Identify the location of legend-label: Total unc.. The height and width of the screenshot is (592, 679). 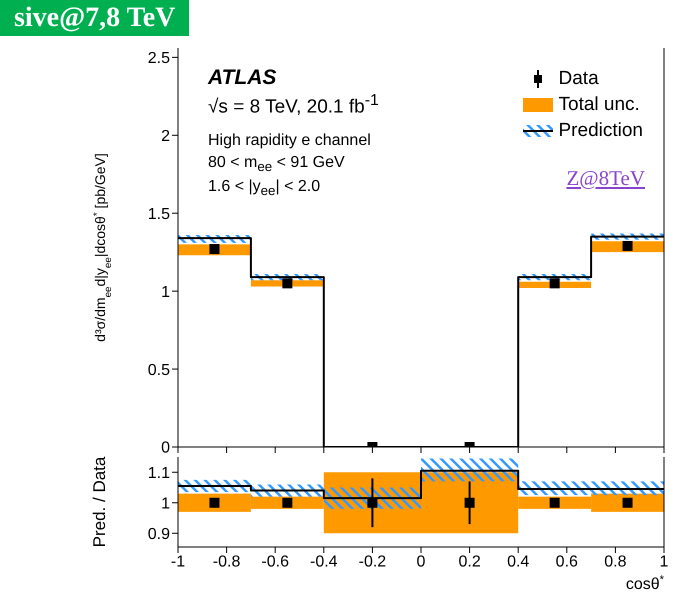
(599, 105).